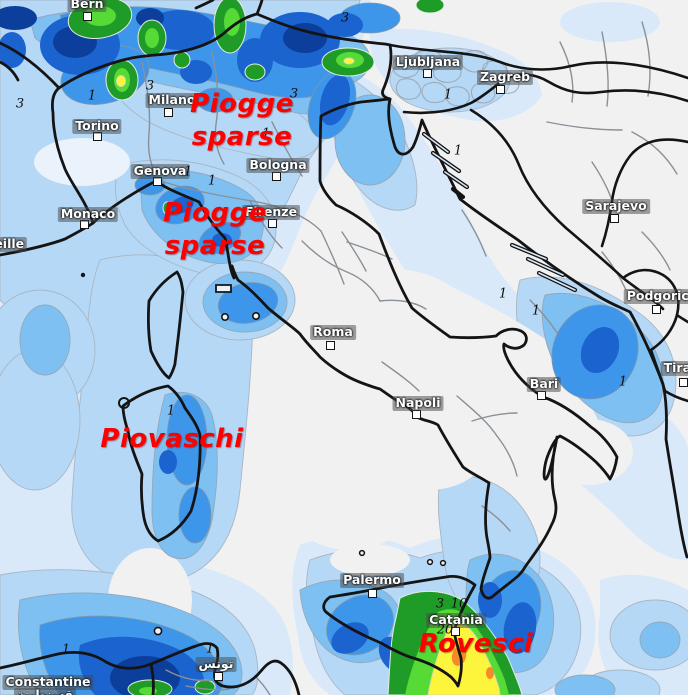 This screenshot has width=688, height=695. Describe the element at coordinates (330, 345) in the screenshot. I see `city-marker-roma` at that location.